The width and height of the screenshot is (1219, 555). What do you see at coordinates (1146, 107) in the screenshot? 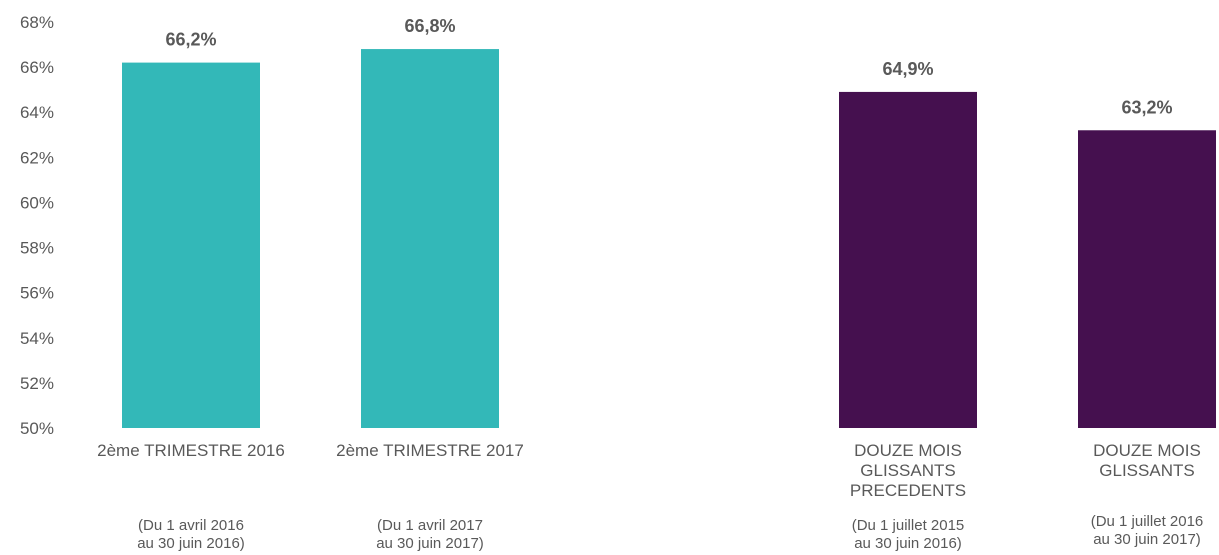
I see `data-label: 63,2%` at bounding box center [1146, 107].